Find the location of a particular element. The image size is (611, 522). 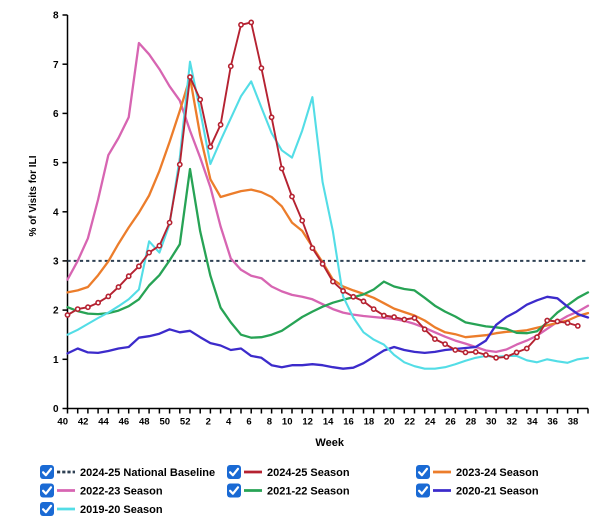

svg-text: 2021-22 Season is located at coordinates (308, 492).